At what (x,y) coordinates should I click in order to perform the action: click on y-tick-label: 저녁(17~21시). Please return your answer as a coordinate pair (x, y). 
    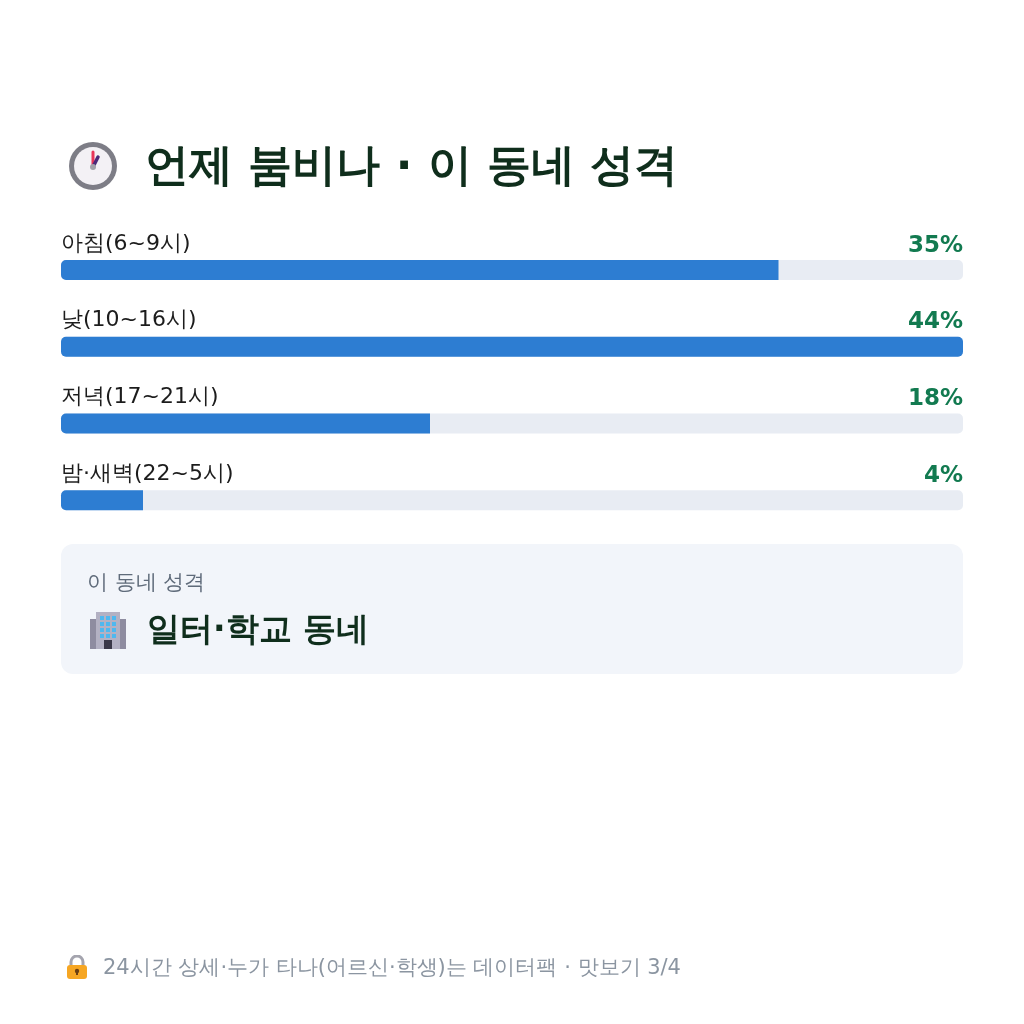
    Looking at the image, I should click on (140, 396).